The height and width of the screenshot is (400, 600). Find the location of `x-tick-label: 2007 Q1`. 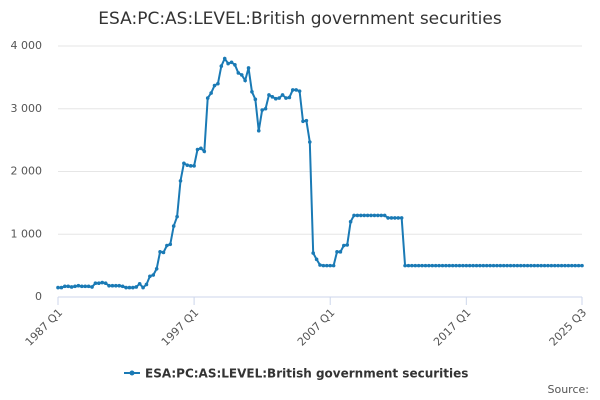

x-tick-label: 2007 Q1 is located at coordinates (316, 327).